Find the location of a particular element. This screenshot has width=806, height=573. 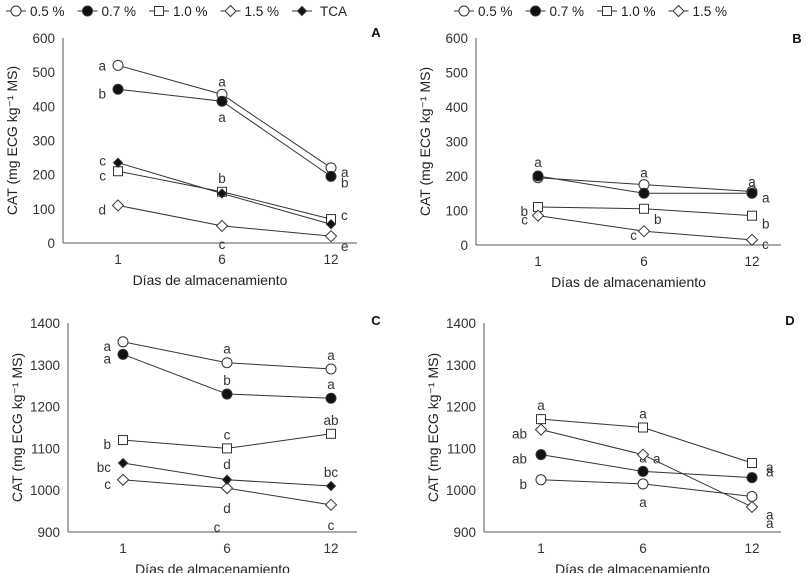

legend-label: 1.0 % is located at coordinates (638, 11).